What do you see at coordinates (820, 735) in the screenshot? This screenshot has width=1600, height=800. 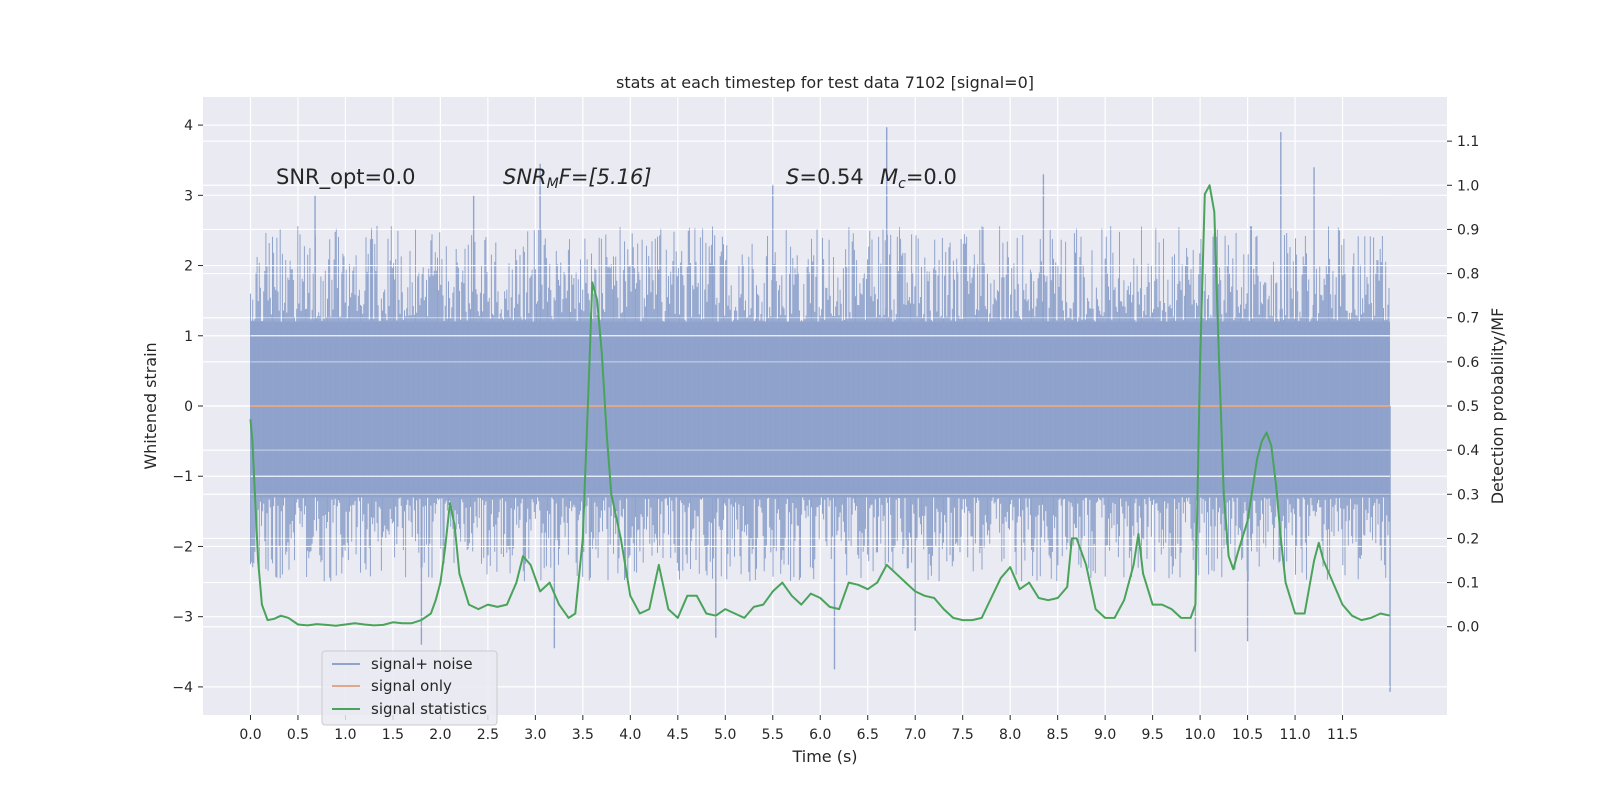 I see `x-tick-label: 6.0` at bounding box center [820, 735].